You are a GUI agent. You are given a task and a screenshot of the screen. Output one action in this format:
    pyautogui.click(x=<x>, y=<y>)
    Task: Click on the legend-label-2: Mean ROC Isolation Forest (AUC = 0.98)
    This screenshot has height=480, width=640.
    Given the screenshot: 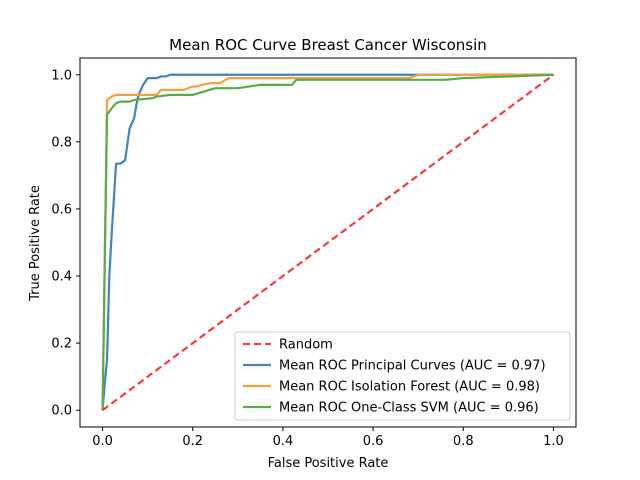 What is the action you would take?
    pyautogui.click(x=409, y=387)
    